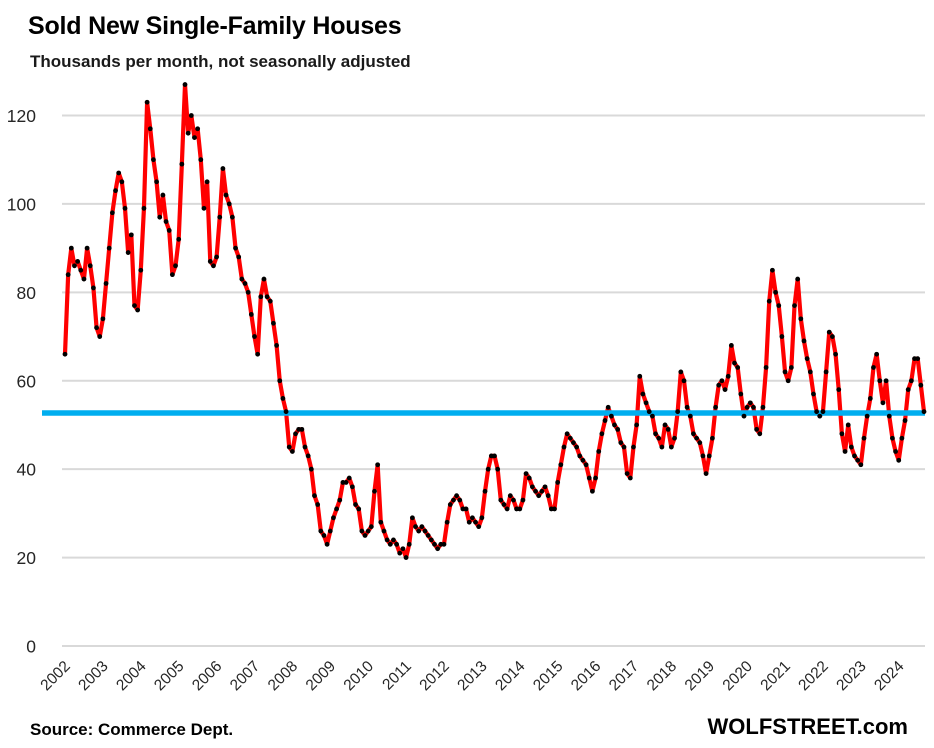 The height and width of the screenshot is (748, 934). I want to click on x-axis-label: 2015, so click(548, 676).